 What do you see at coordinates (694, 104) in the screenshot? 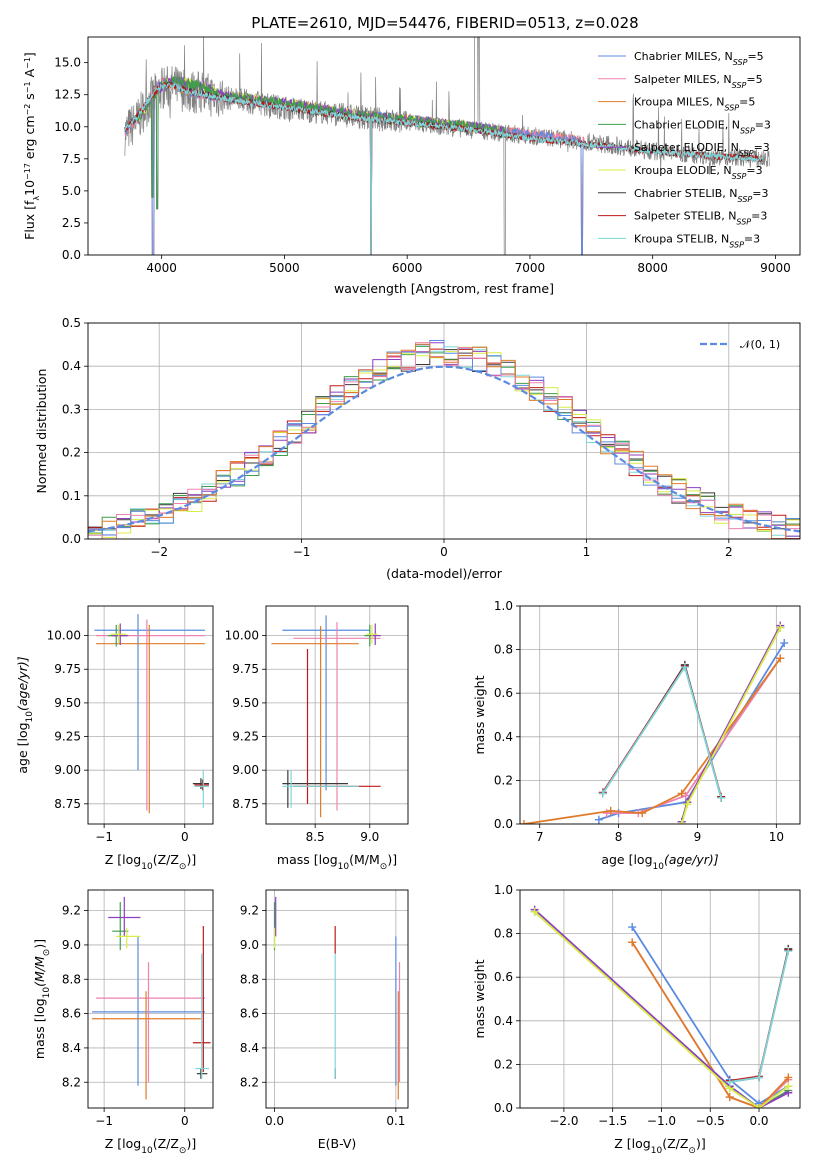
I see `legend-label-kroupa_miles: Kroupa MILES, NSSP=5` at bounding box center [694, 104].